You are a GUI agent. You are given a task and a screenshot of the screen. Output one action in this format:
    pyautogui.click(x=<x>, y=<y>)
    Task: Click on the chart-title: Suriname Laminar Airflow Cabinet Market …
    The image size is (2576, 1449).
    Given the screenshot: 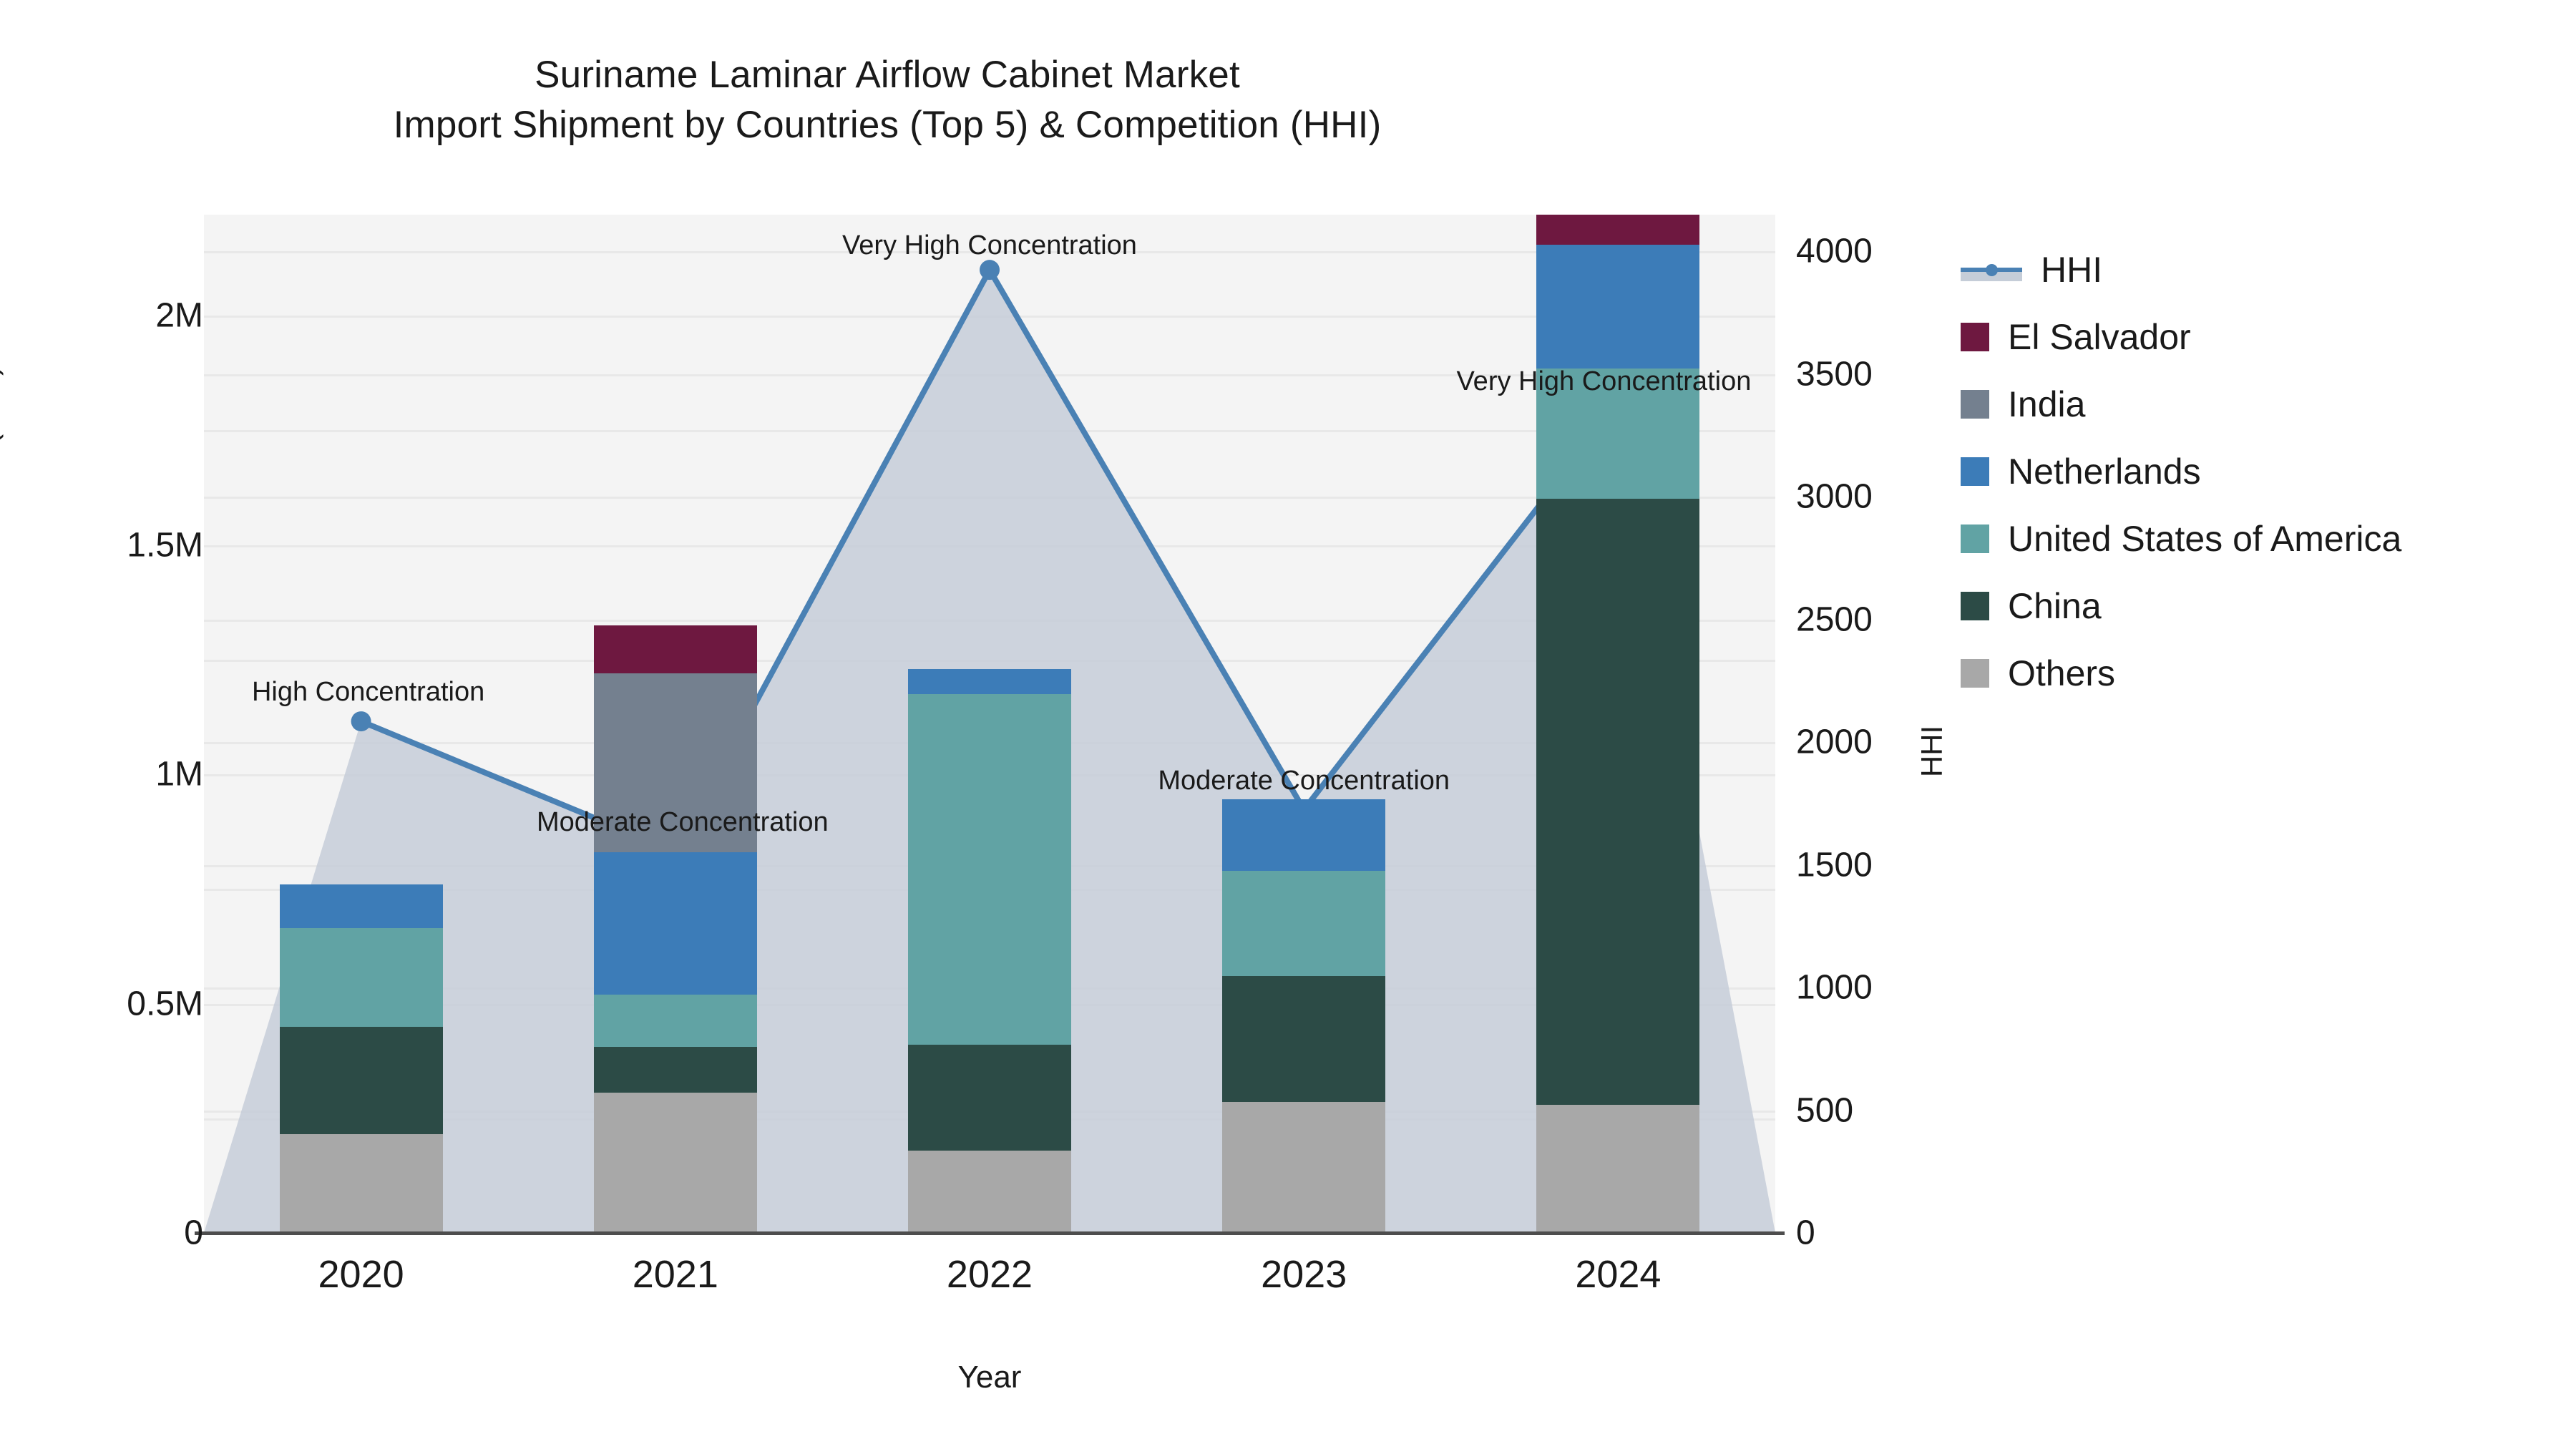 What is the action you would take?
    pyautogui.click(x=887, y=100)
    